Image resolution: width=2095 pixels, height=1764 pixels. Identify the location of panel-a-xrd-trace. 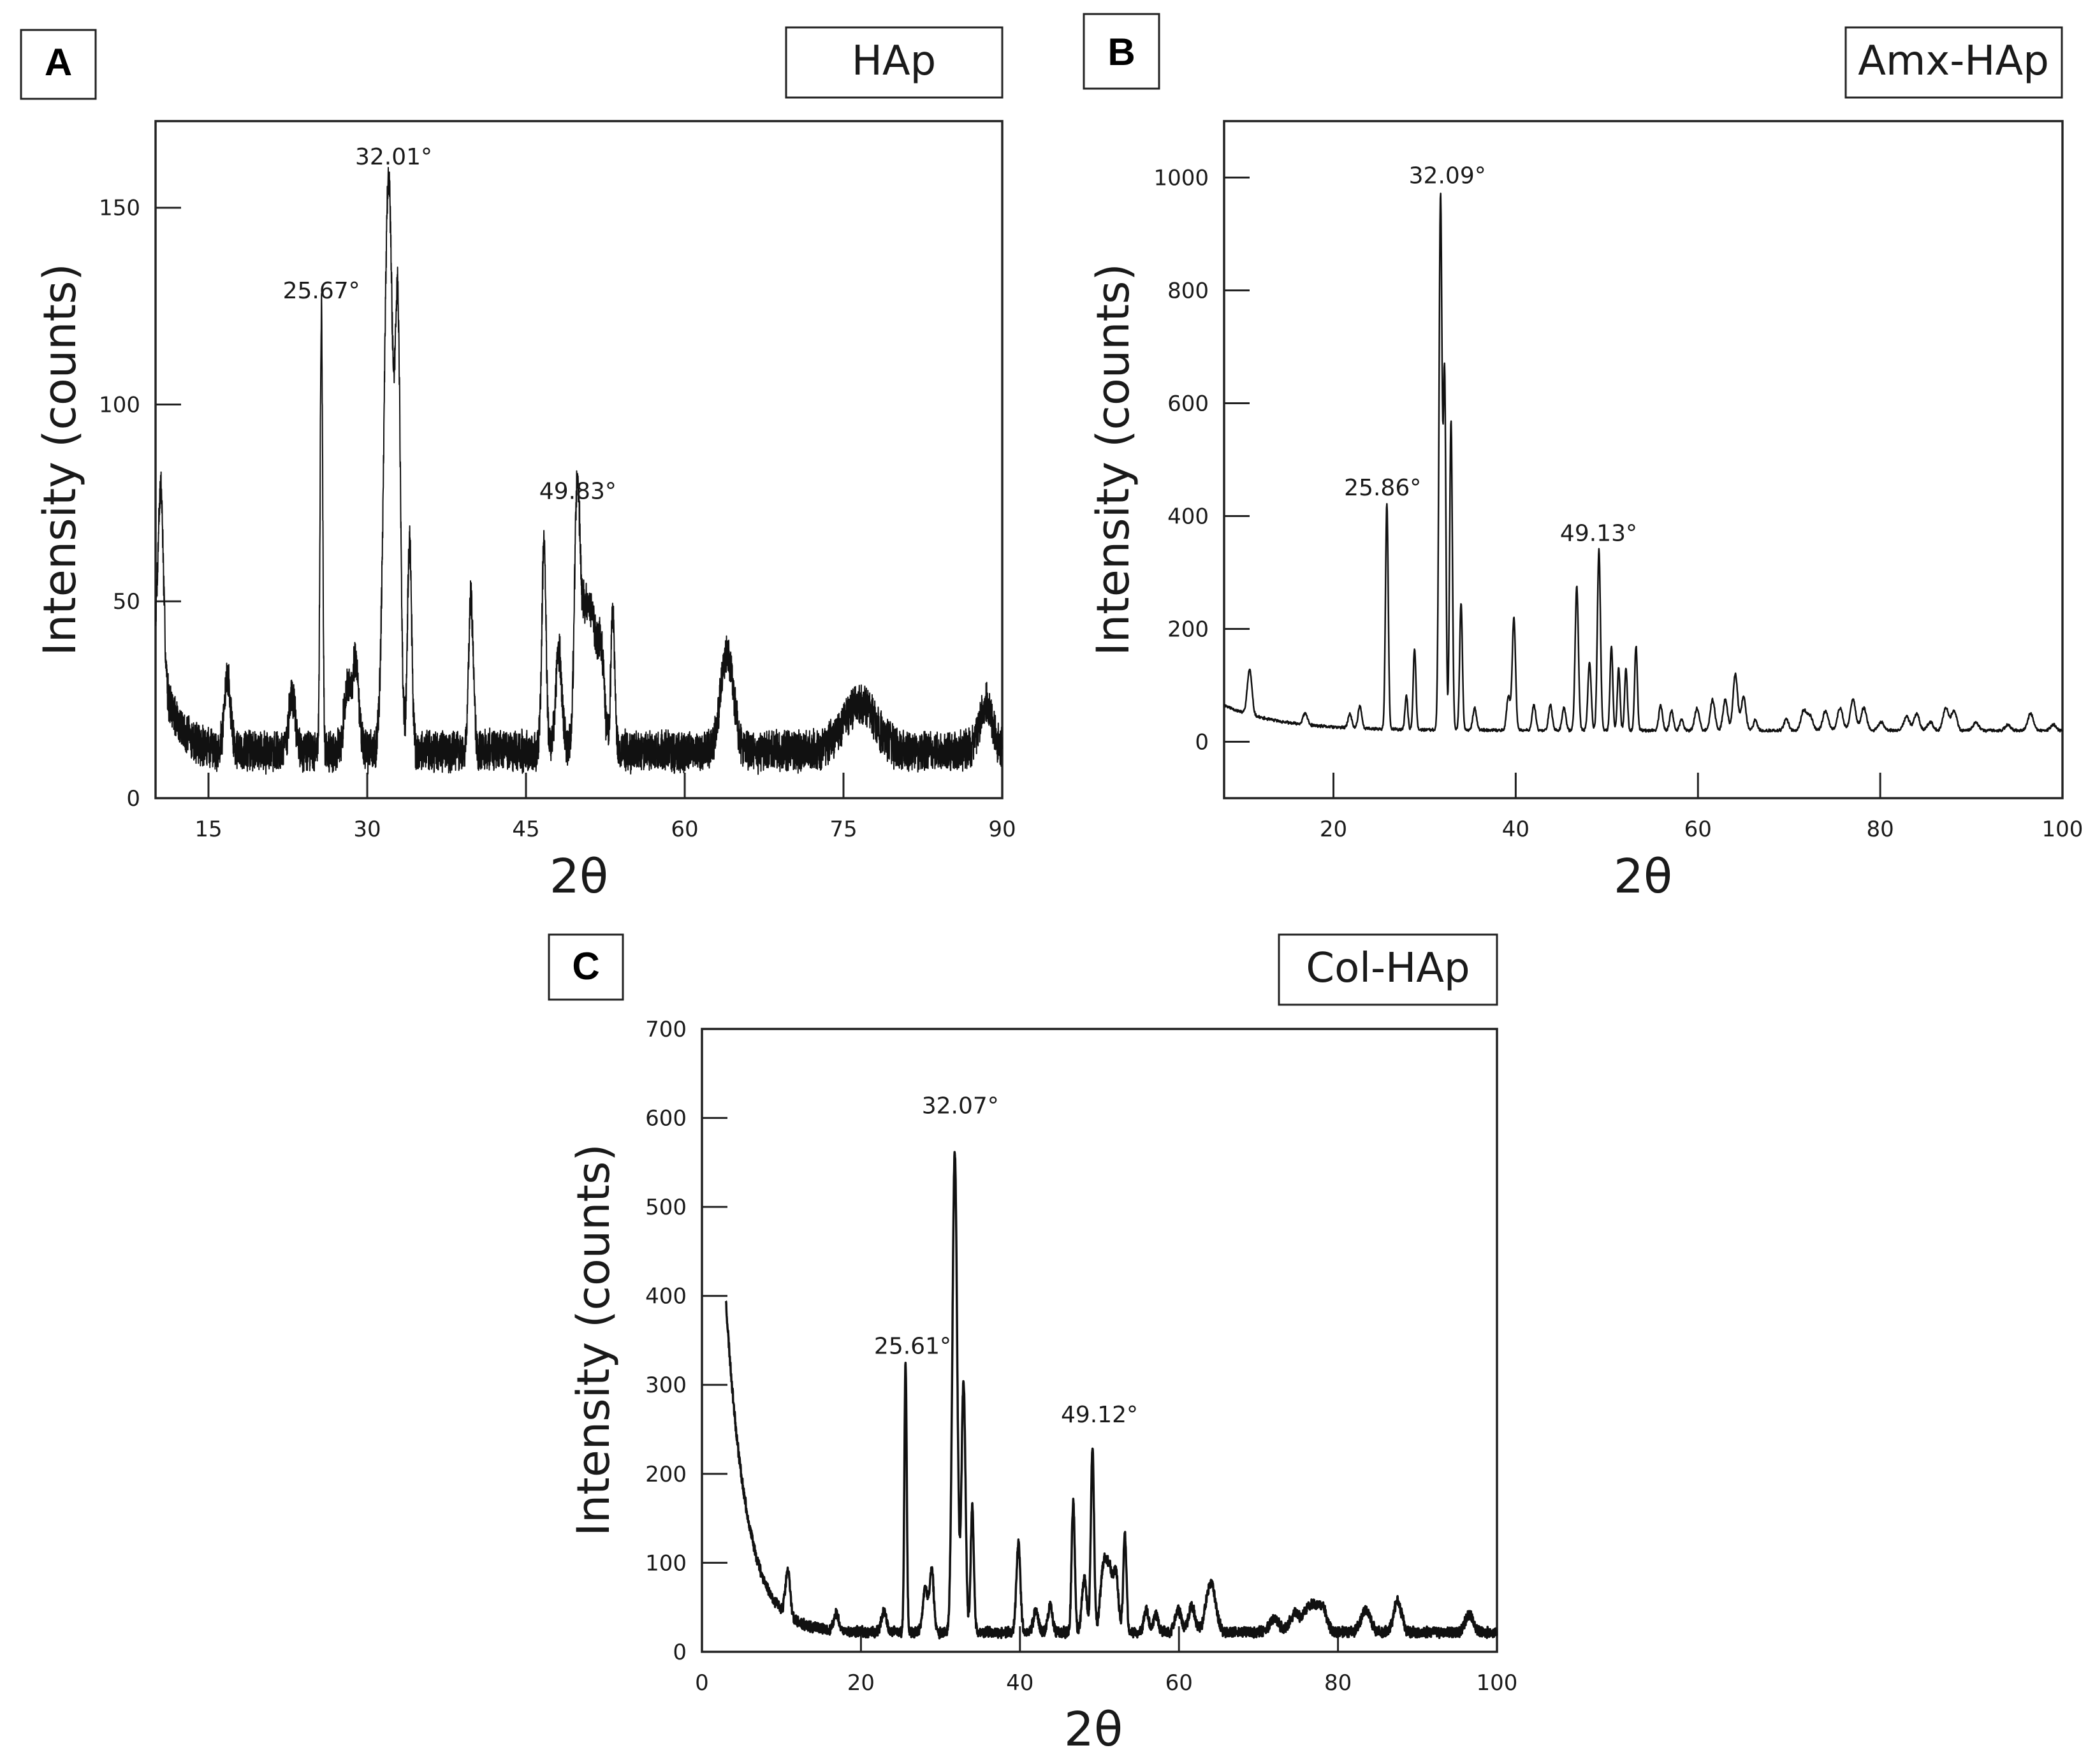
(579, 470).